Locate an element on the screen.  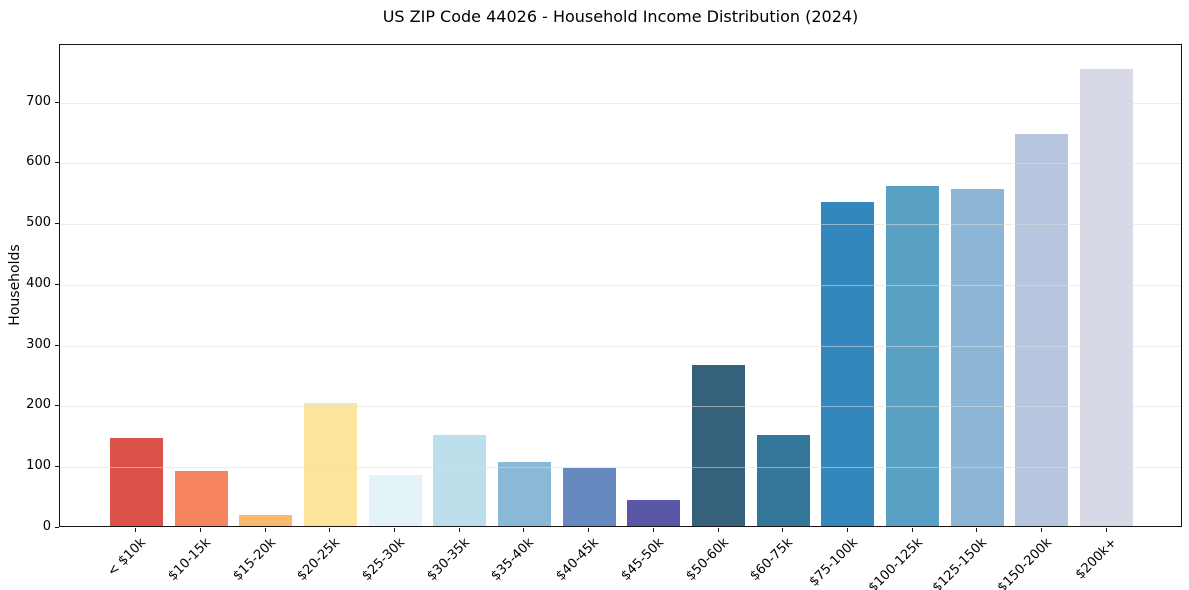
x-tick-label: $75-100k is located at coordinates (833, 562).